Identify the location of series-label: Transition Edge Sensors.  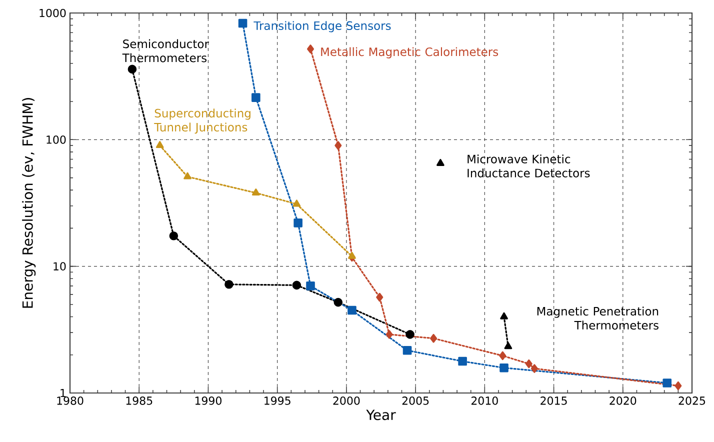
(322, 26).